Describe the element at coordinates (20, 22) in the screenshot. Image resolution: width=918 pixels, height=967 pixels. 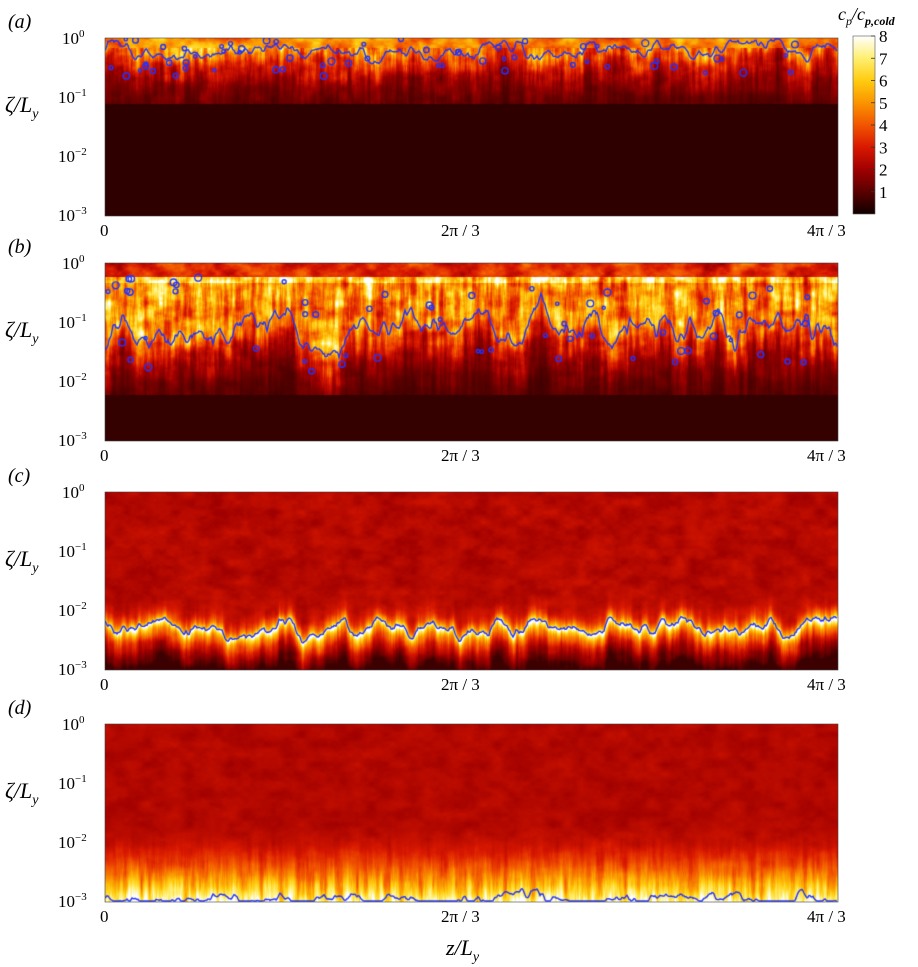
I see `panel-label-a: (a)` at that location.